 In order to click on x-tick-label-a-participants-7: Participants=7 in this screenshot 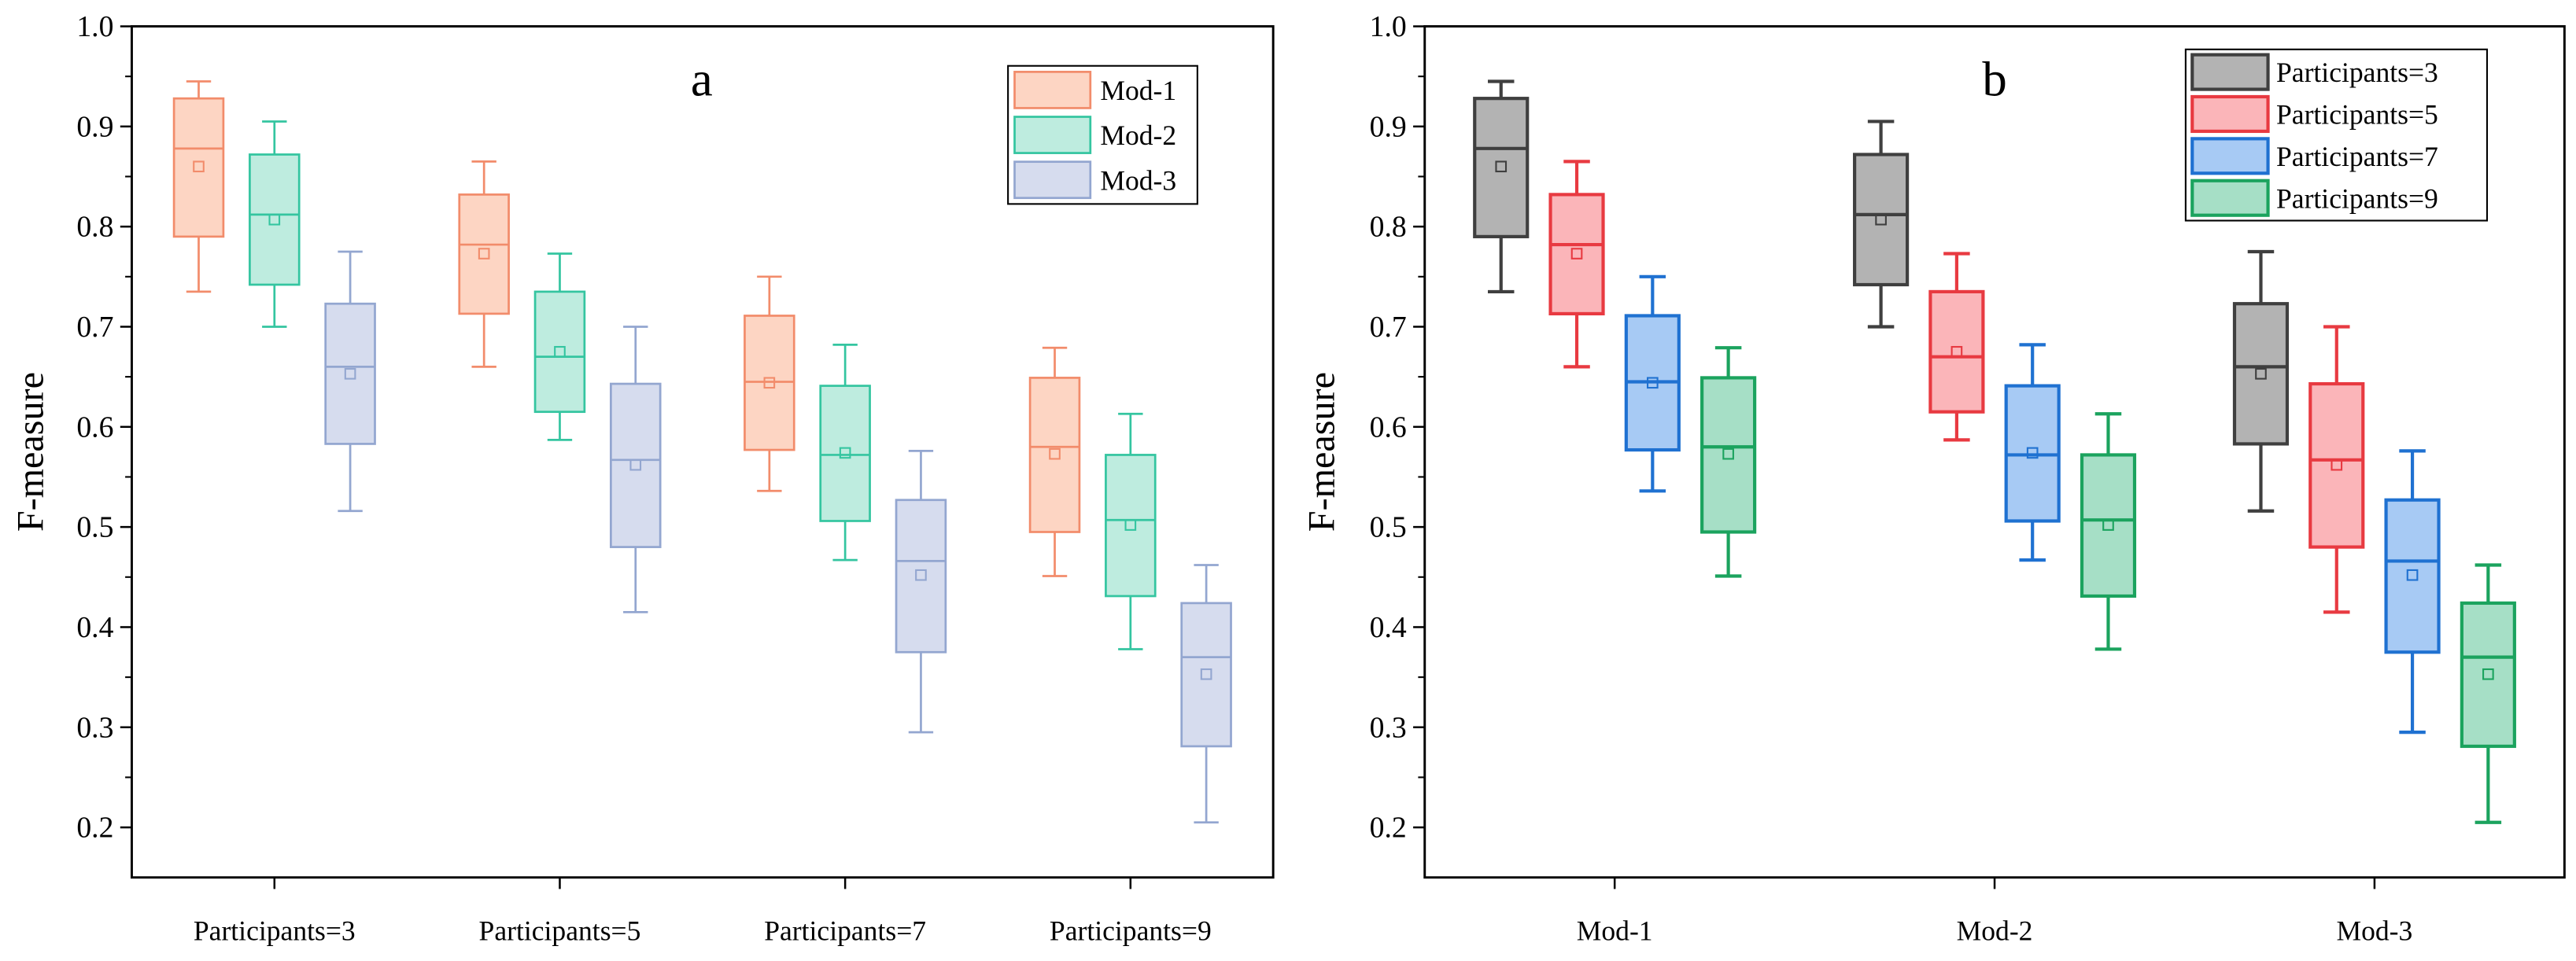, I will do `click(845, 931)`.